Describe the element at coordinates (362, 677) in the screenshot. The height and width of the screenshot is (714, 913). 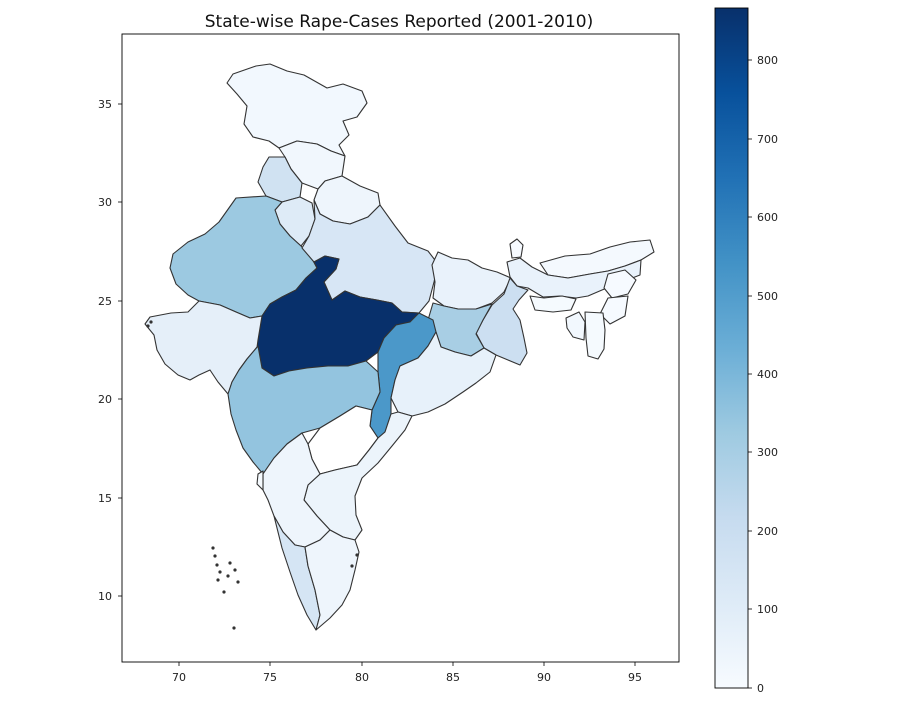
I see `x-tick-label: 80` at that location.